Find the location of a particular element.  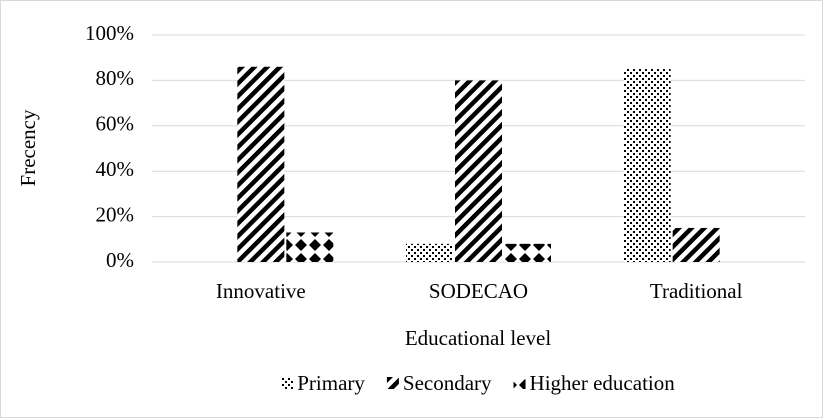

y-tick-label: 100% is located at coordinates (109, 33).